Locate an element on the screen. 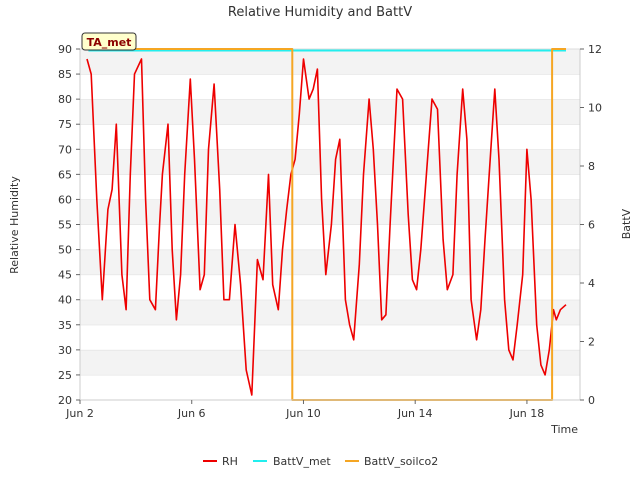 This screenshot has width=640, height=480. y-tick-label: 65 is located at coordinates (65, 174).